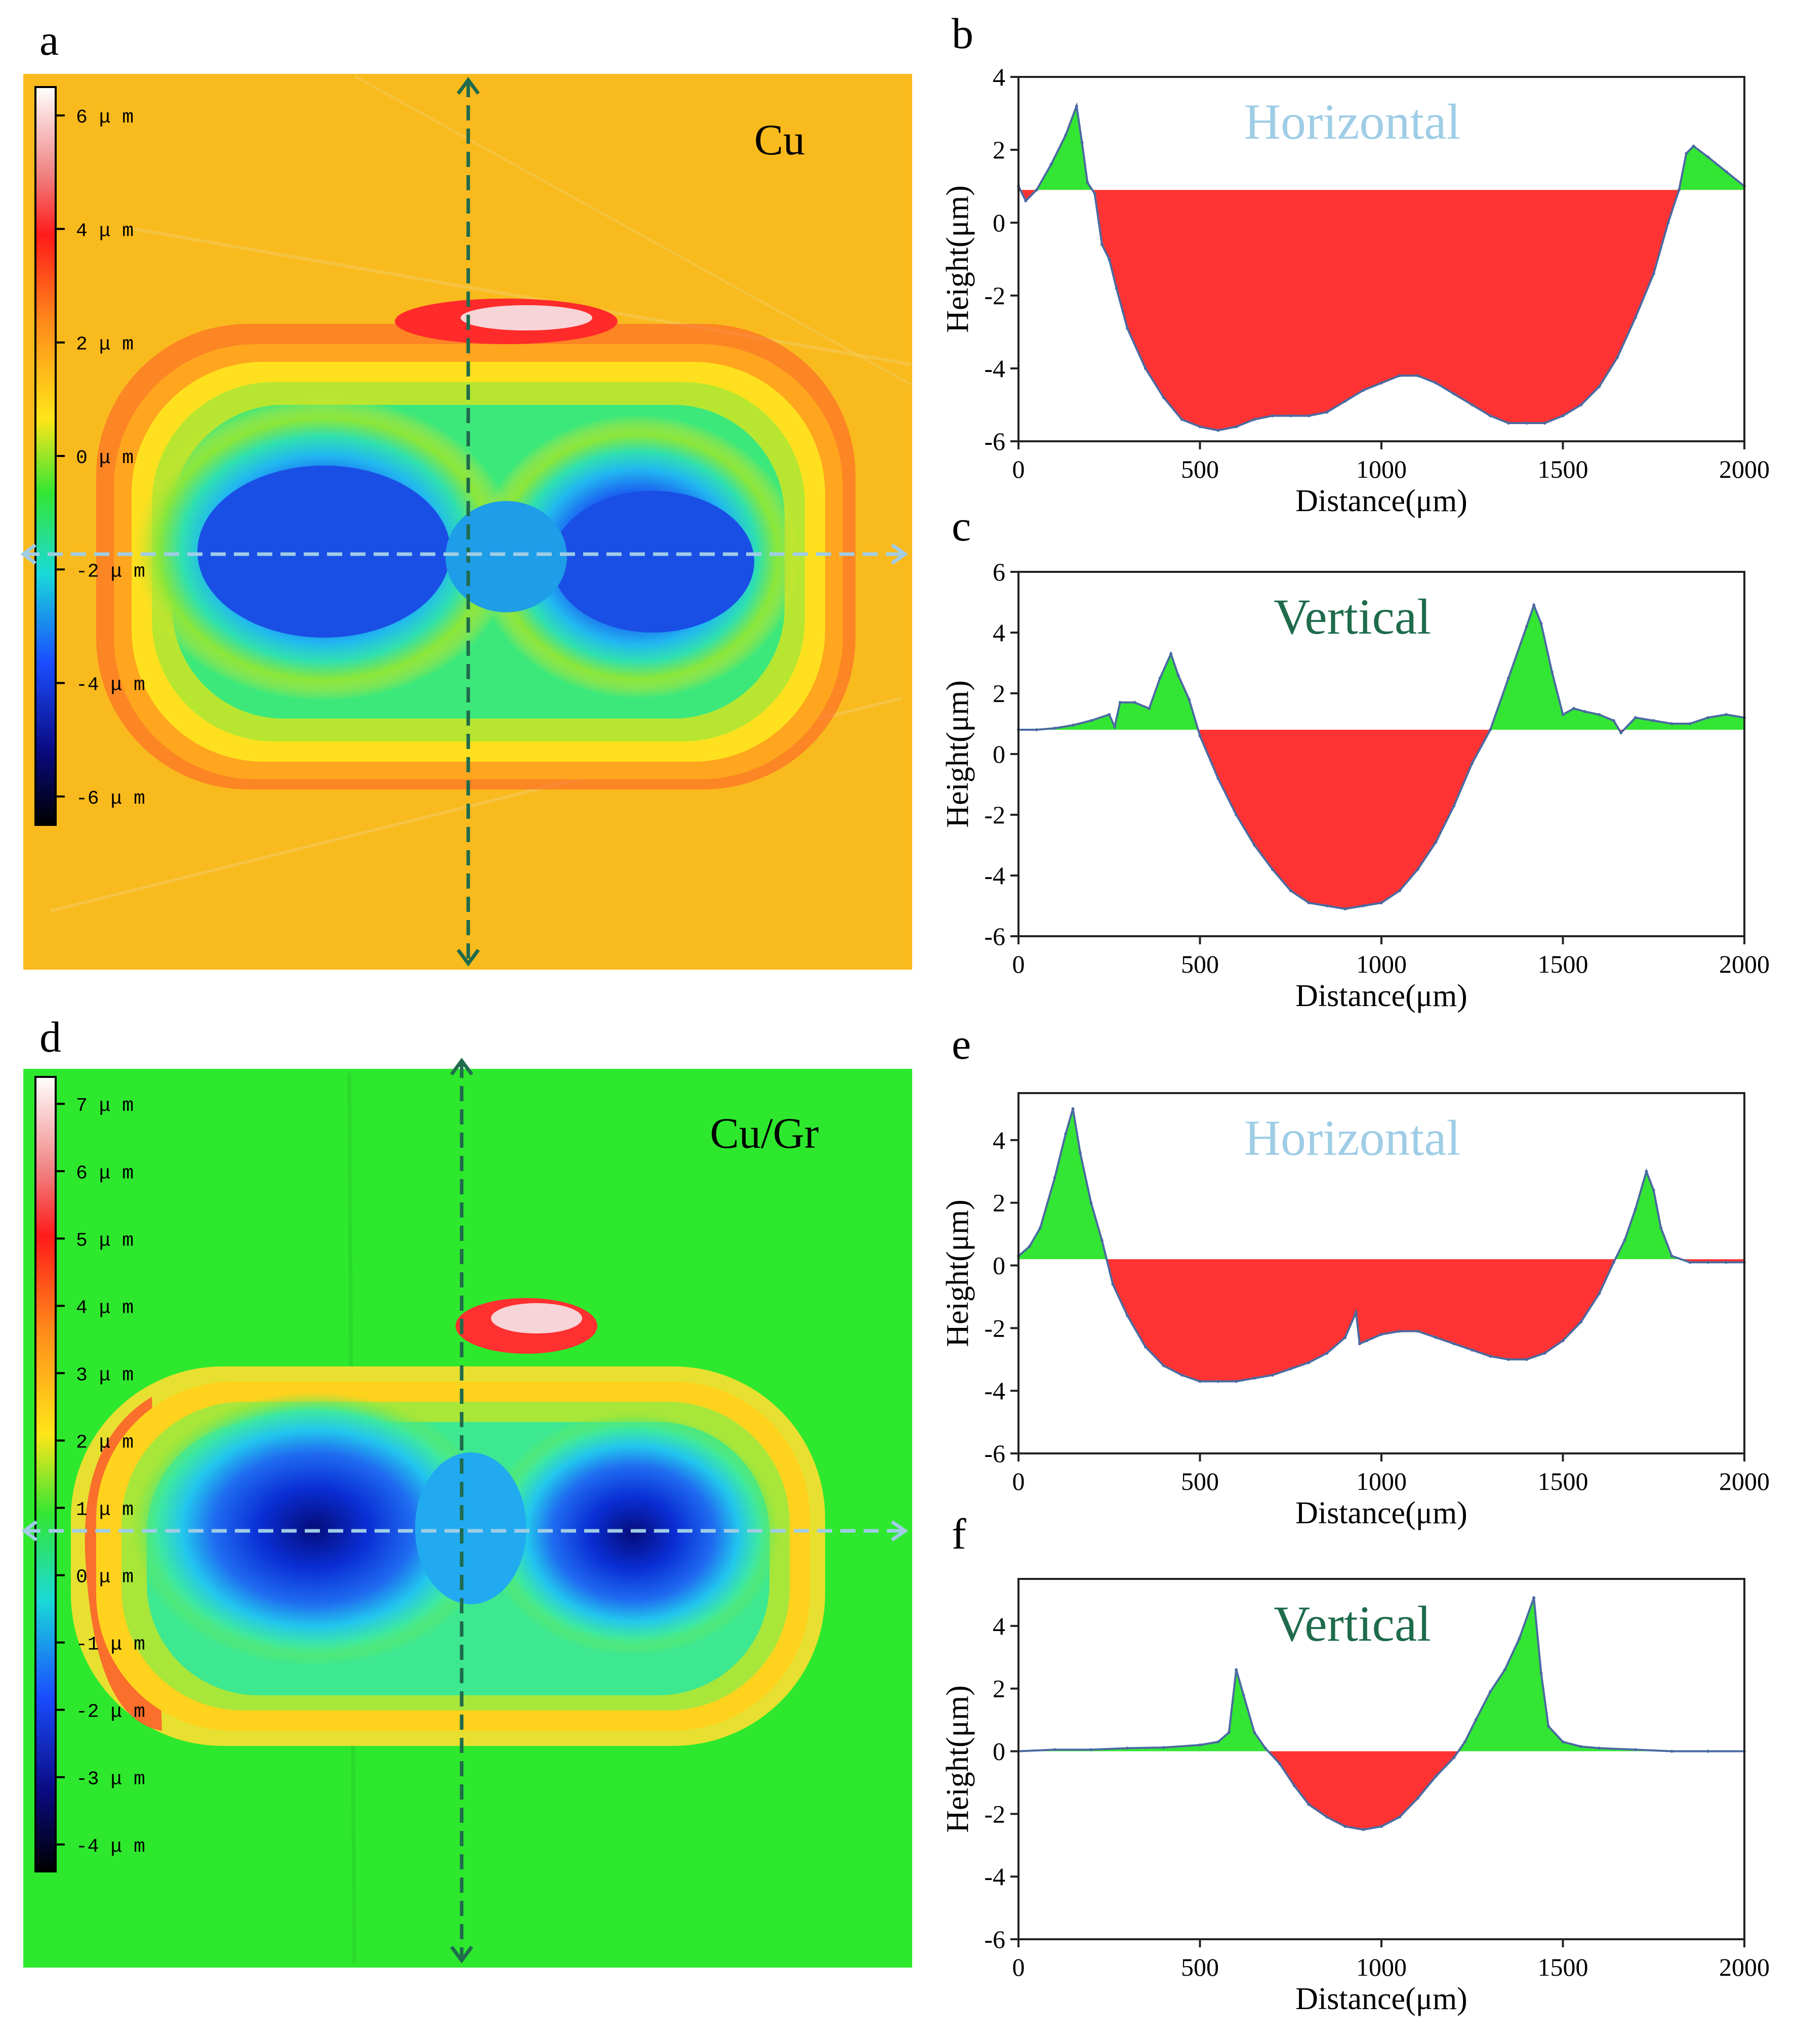 Image resolution: width=1796 pixels, height=2044 pixels. I want to click on vertical-profile-line-d, so click(461, 1511).